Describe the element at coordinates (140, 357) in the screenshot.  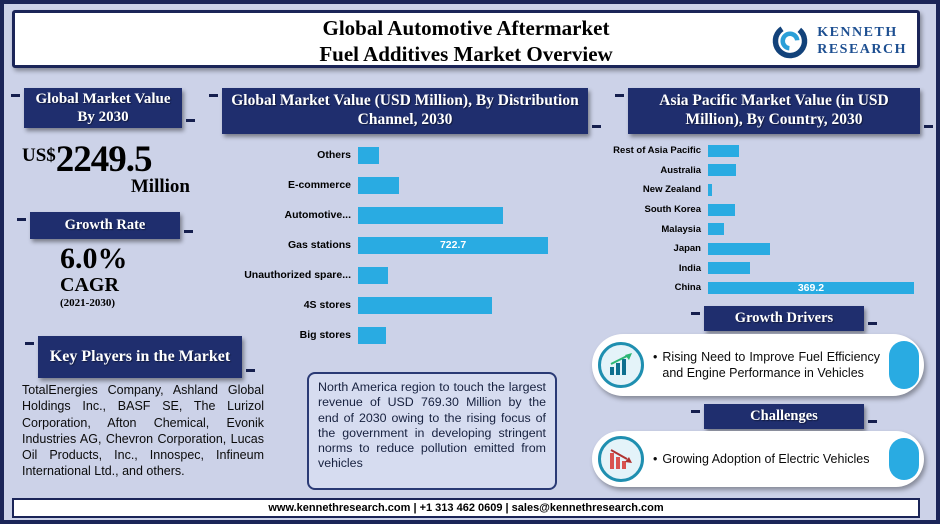
I see `key-players-badge: Key Players in the Market` at that location.